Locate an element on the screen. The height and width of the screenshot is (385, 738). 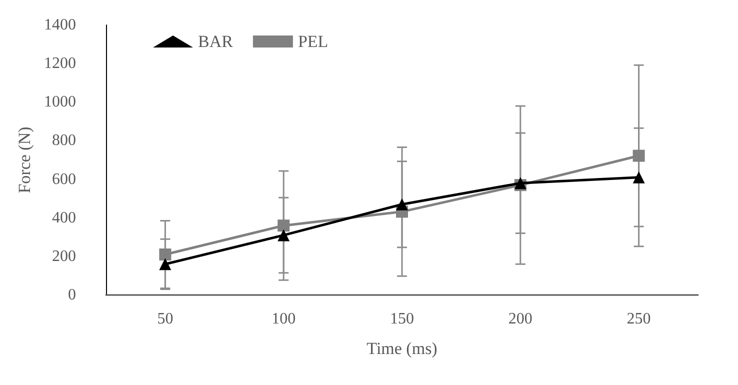
x-axis-title: Time (ms) is located at coordinates (402, 348).